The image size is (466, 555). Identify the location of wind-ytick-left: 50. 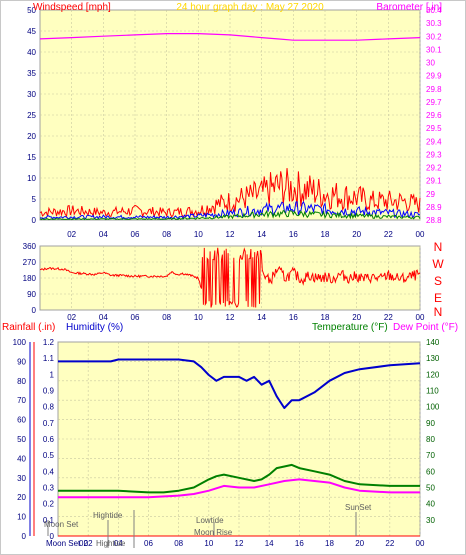
(31, 10).